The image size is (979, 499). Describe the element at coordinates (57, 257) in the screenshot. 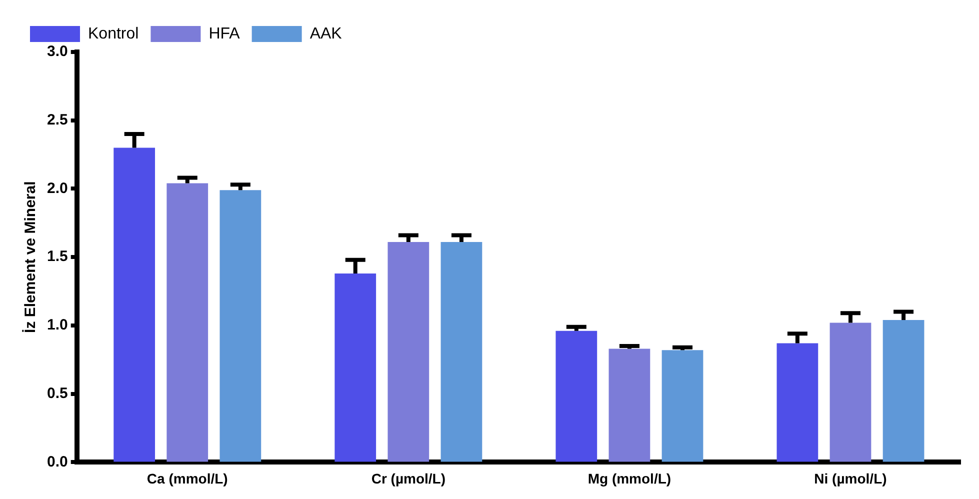

I see `y-tick-label: 1.5` at that location.